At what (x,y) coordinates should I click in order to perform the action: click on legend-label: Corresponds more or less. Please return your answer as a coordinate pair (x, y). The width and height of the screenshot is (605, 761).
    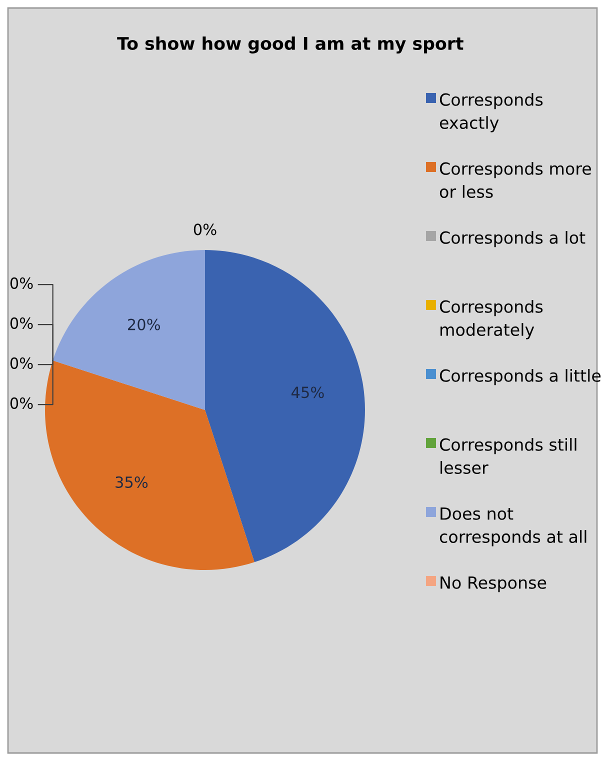
    Looking at the image, I should click on (515, 180).